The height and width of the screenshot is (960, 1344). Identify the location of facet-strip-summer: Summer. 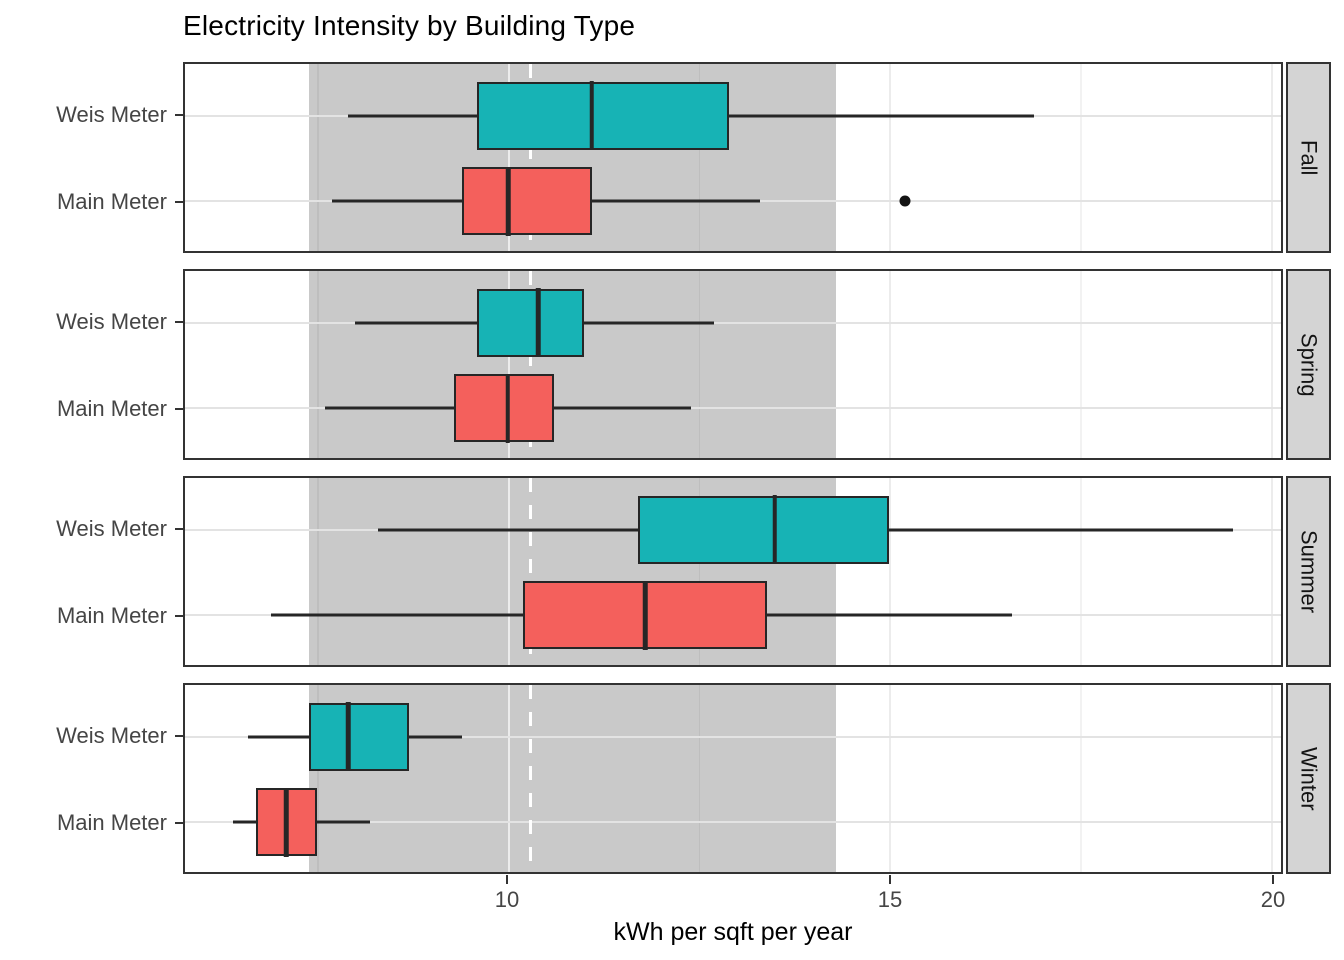
(1308, 571).